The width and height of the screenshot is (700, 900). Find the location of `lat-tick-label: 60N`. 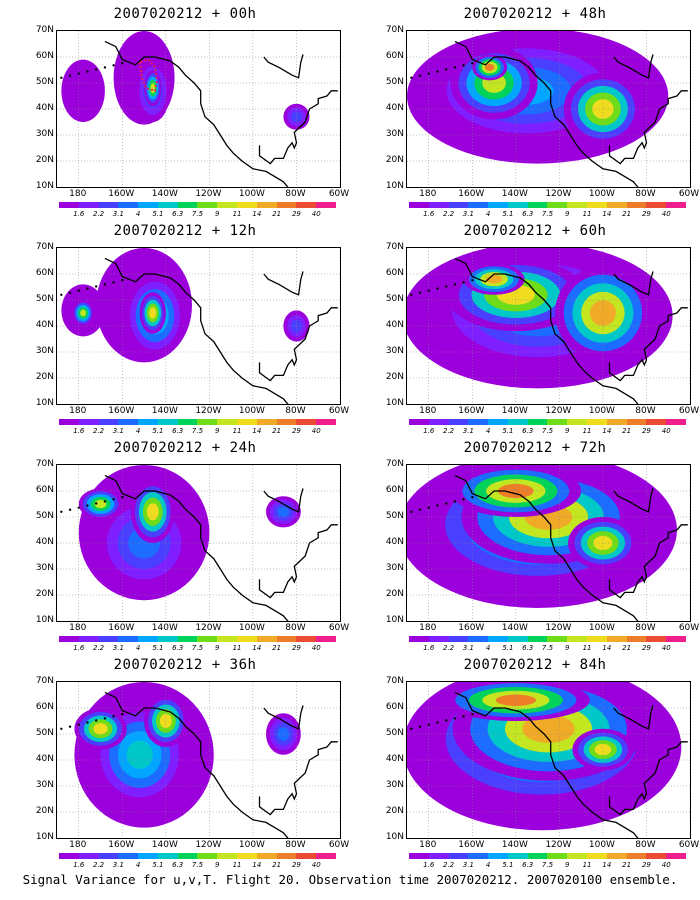

lat-tick-label: 60N is located at coordinates (44, 490).